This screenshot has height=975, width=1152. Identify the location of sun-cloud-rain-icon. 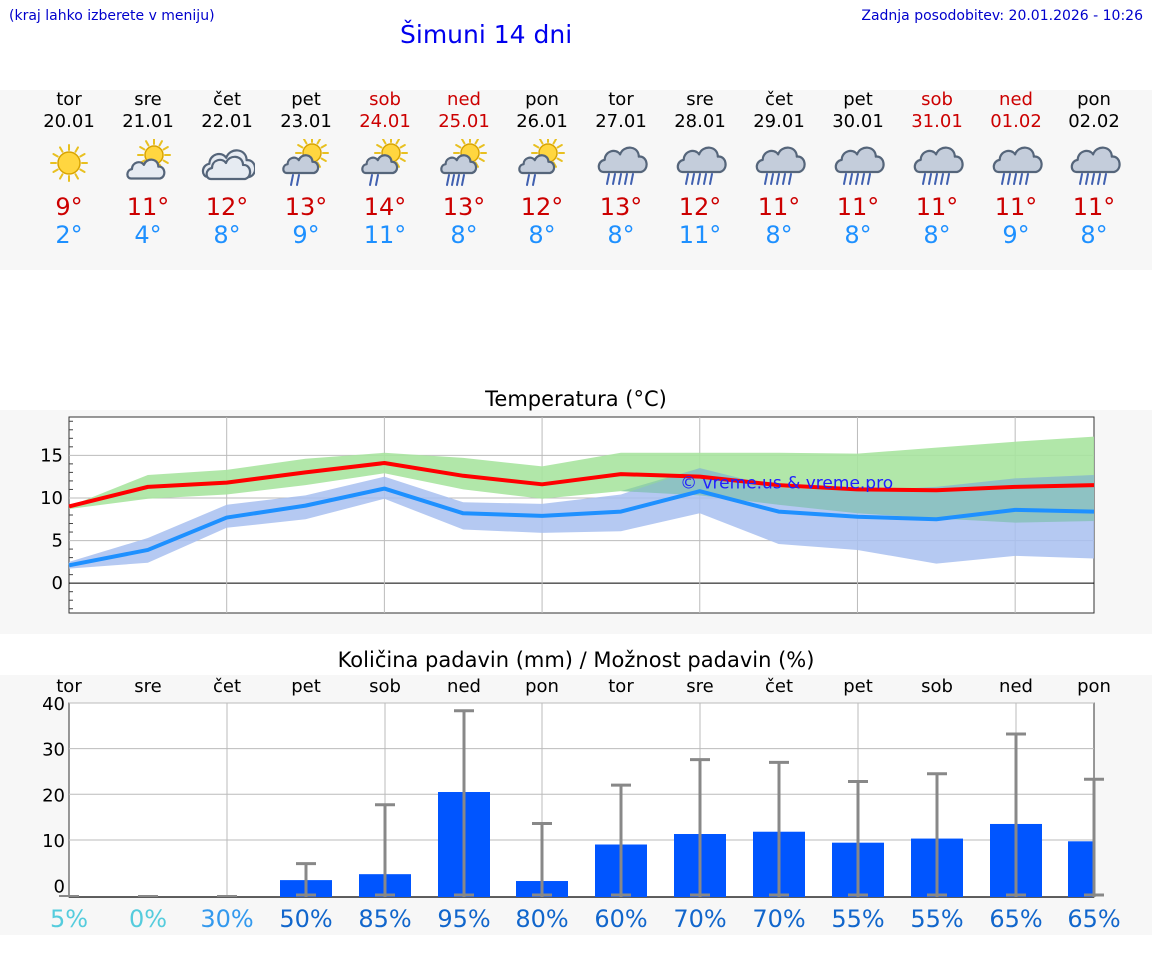
(463, 162).